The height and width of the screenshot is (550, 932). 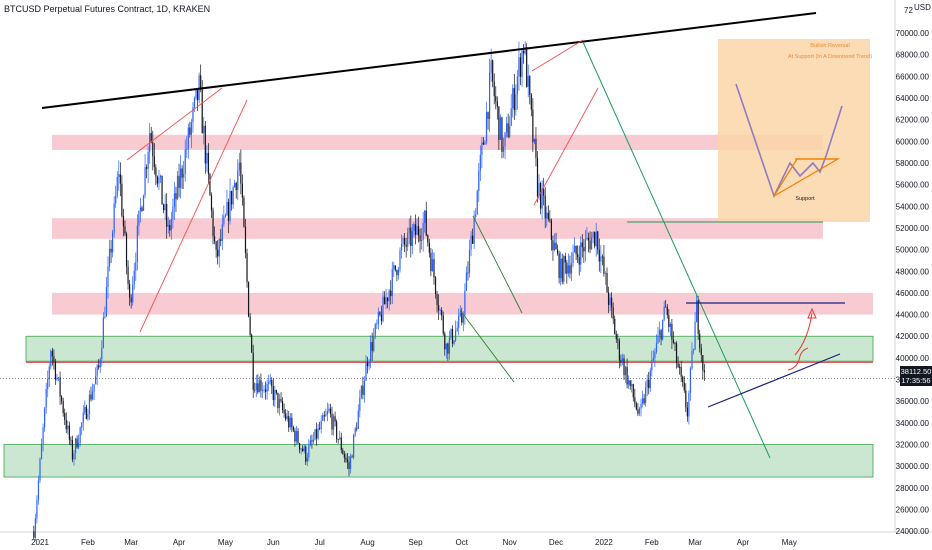 What do you see at coordinates (913, 55) in the screenshot?
I see `price-tick: 68000.00` at bounding box center [913, 55].